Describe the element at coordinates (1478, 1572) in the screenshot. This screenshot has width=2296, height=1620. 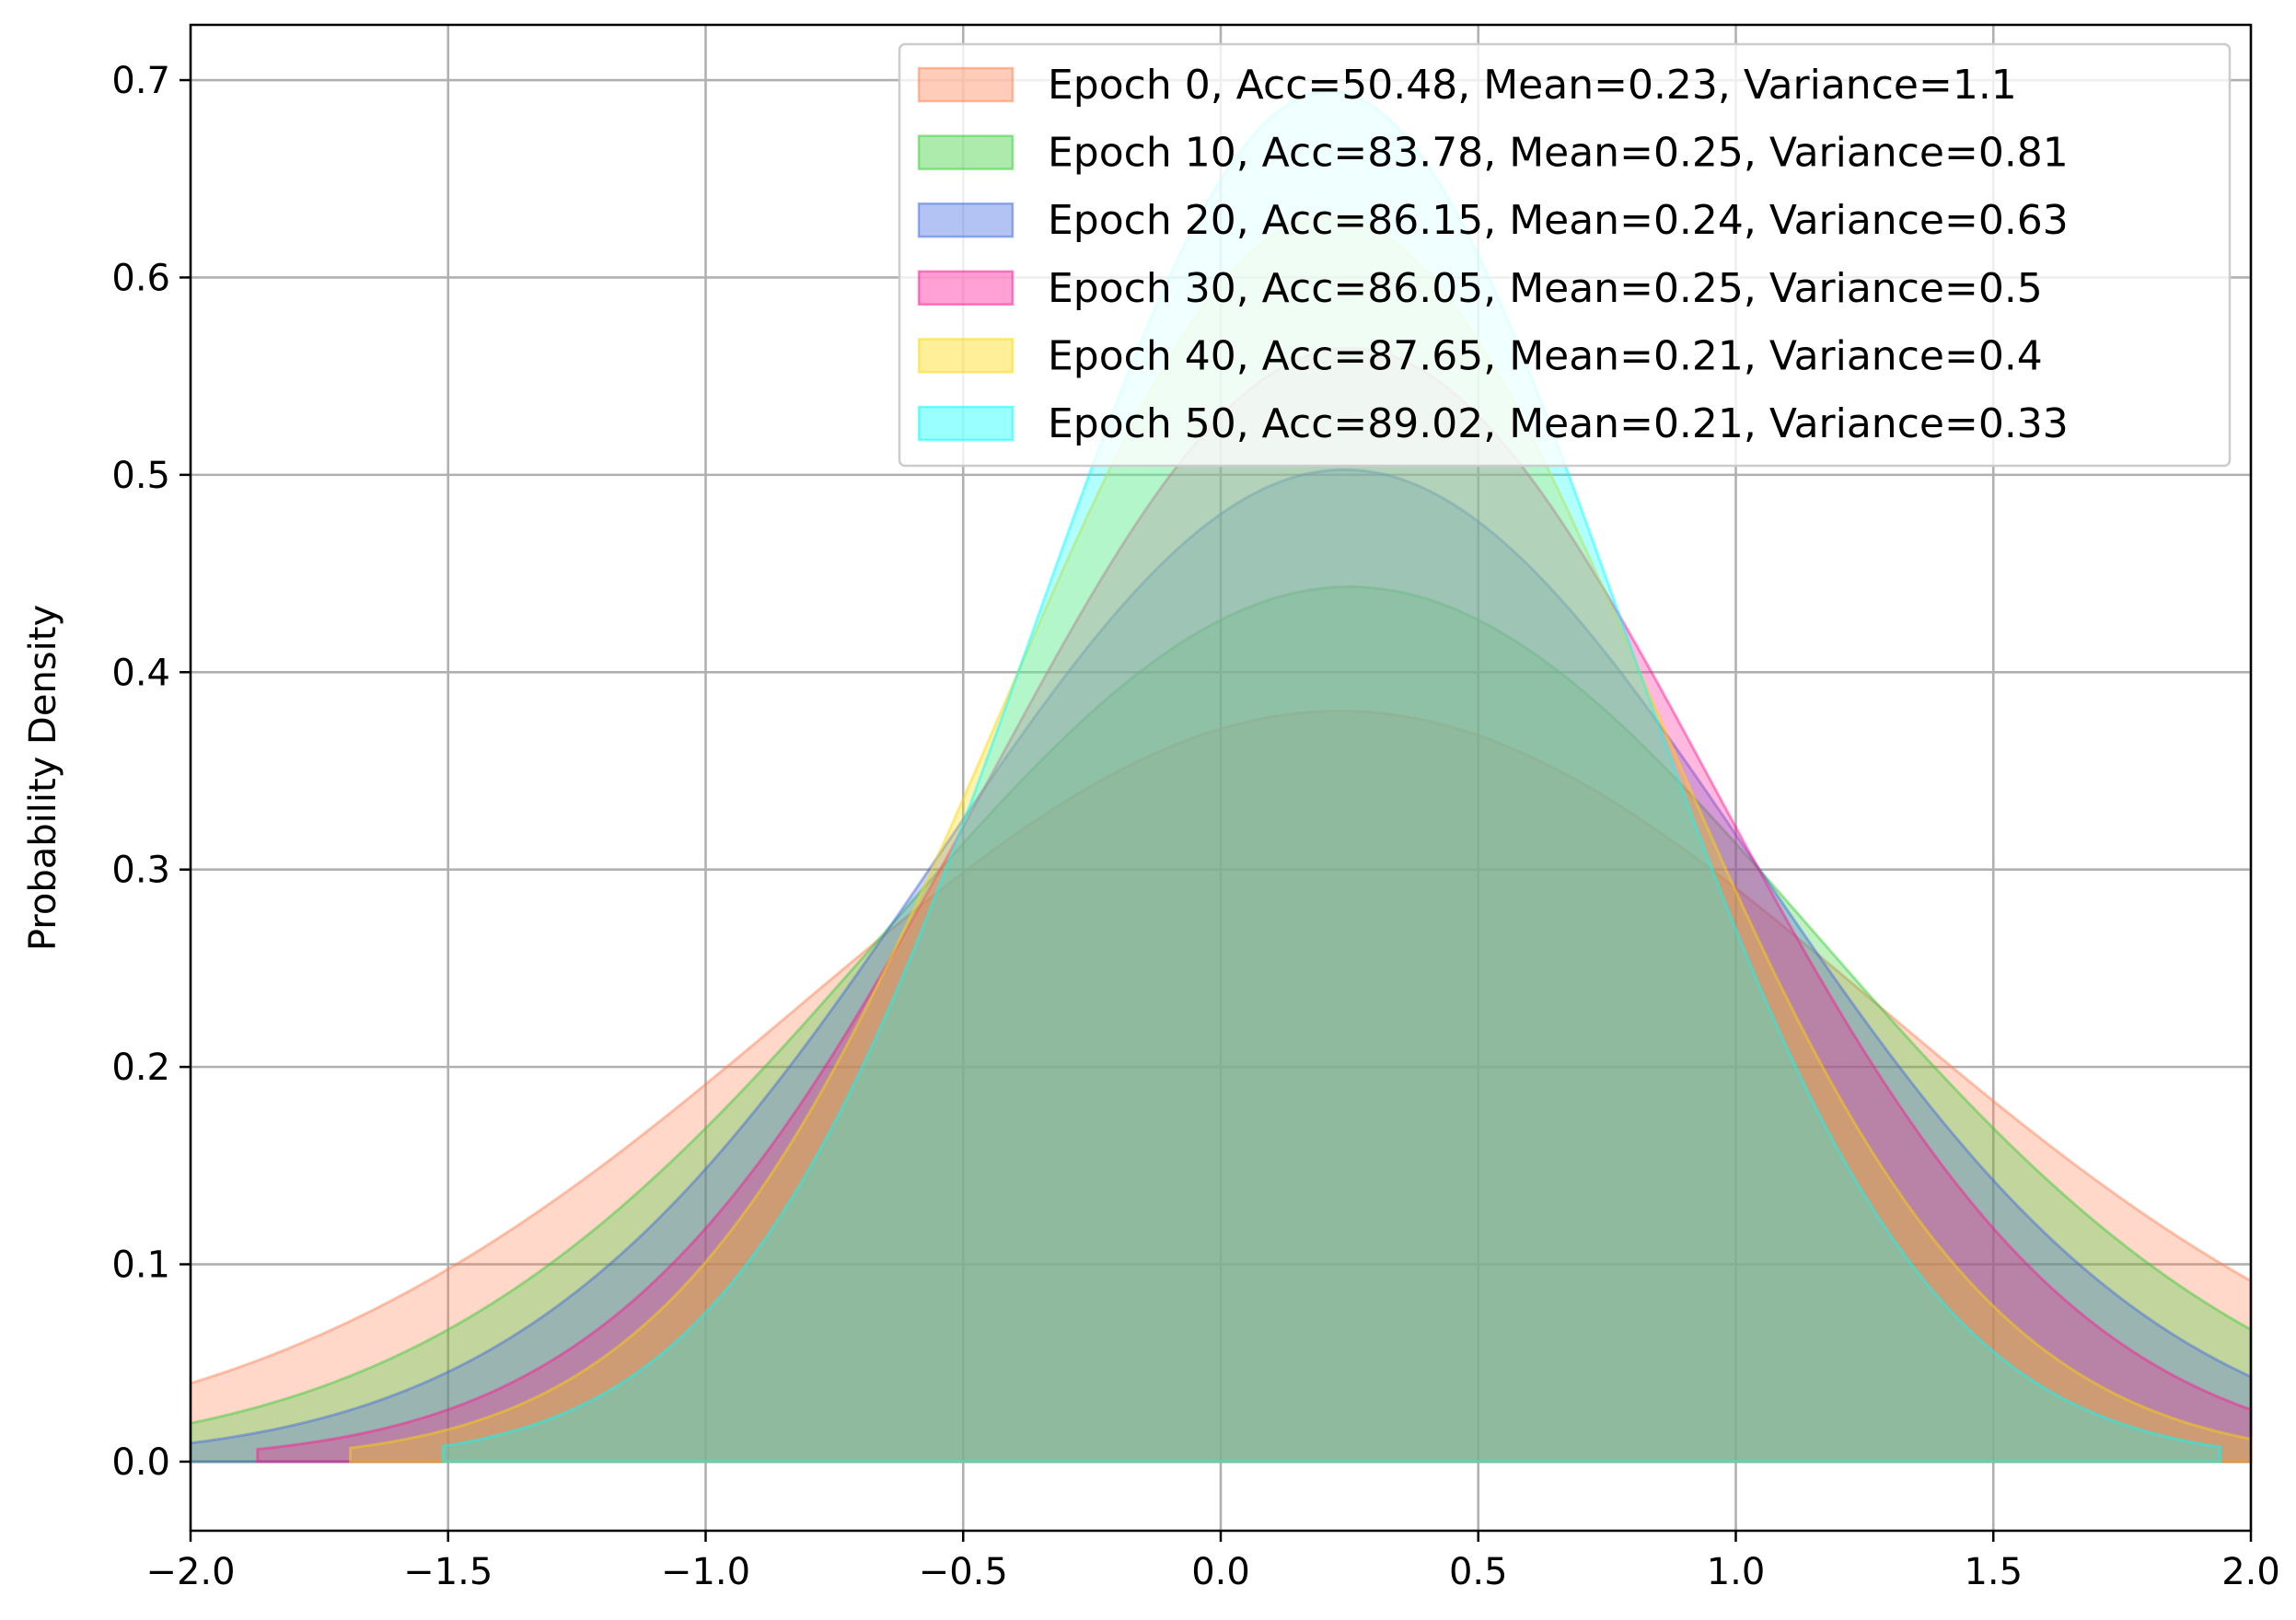
I see `x-tick-label-5: 0.5` at that location.